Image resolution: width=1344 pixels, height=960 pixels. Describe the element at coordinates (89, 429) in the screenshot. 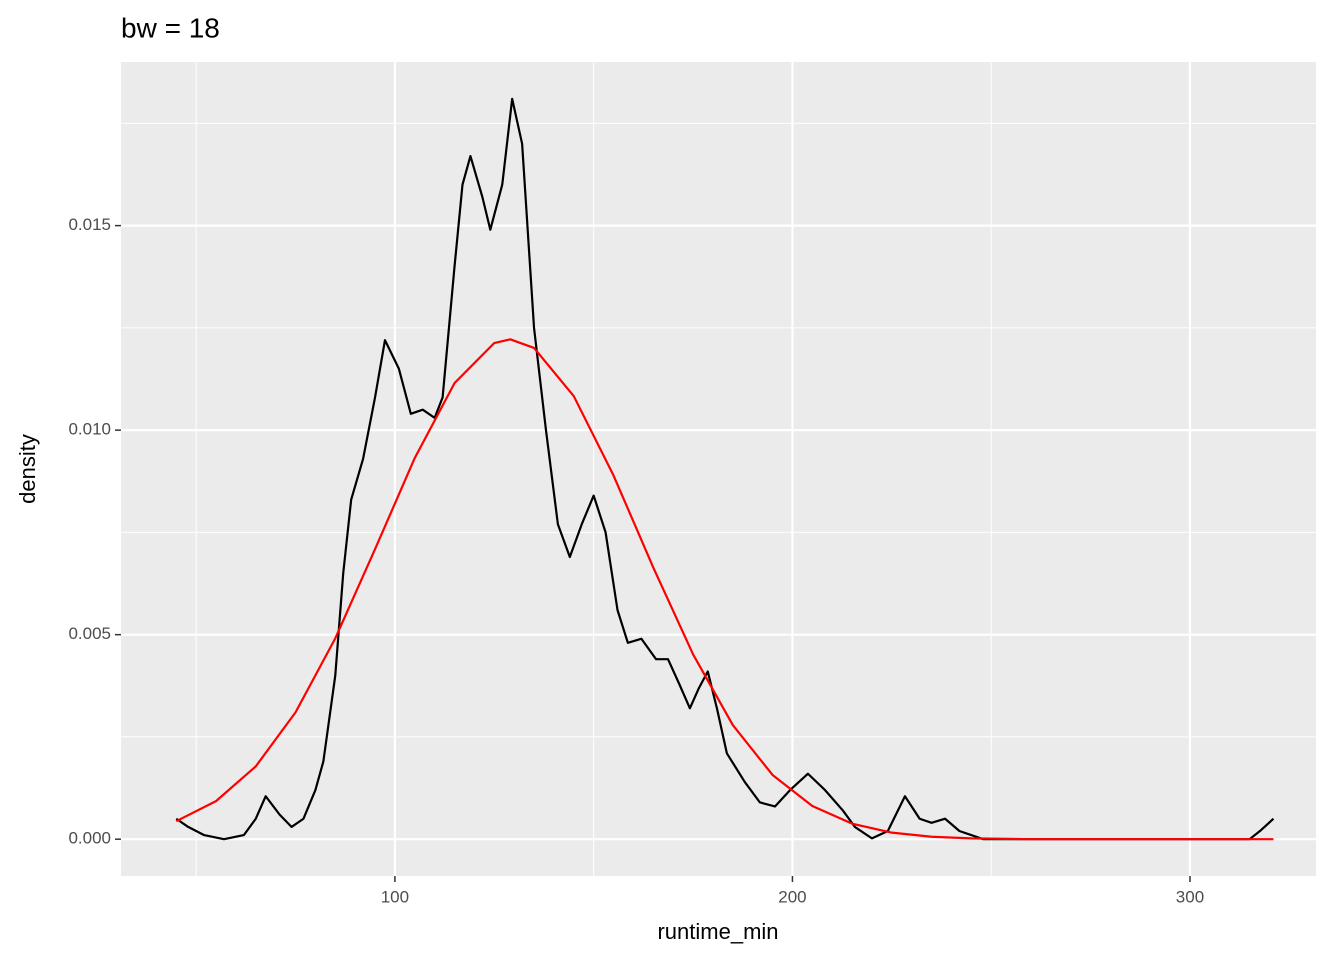

I see `y-tick-label: 0.010` at that location.